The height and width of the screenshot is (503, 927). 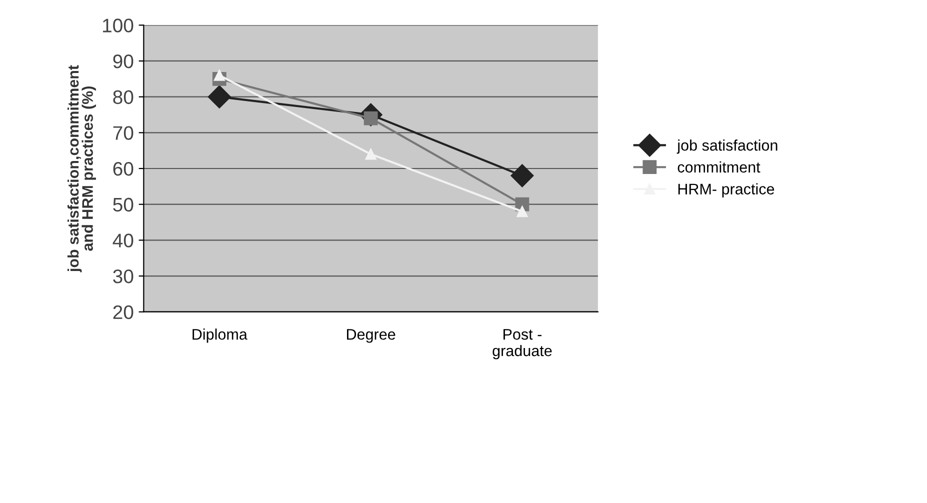 What do you see at coordinates (220, 335) in the screenshot?
I see `x-tick-label: Diploma` at bounding box center [220, 335].